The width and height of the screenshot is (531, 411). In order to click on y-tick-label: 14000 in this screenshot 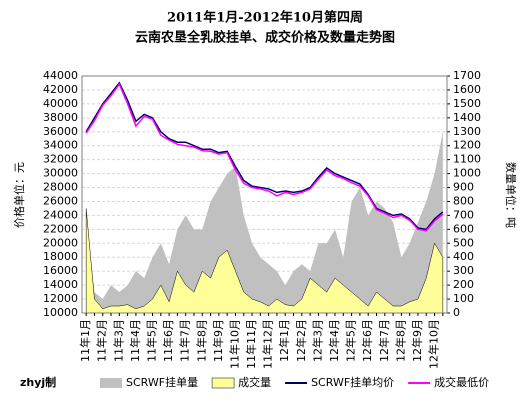, I will do `click(60, 284)`.